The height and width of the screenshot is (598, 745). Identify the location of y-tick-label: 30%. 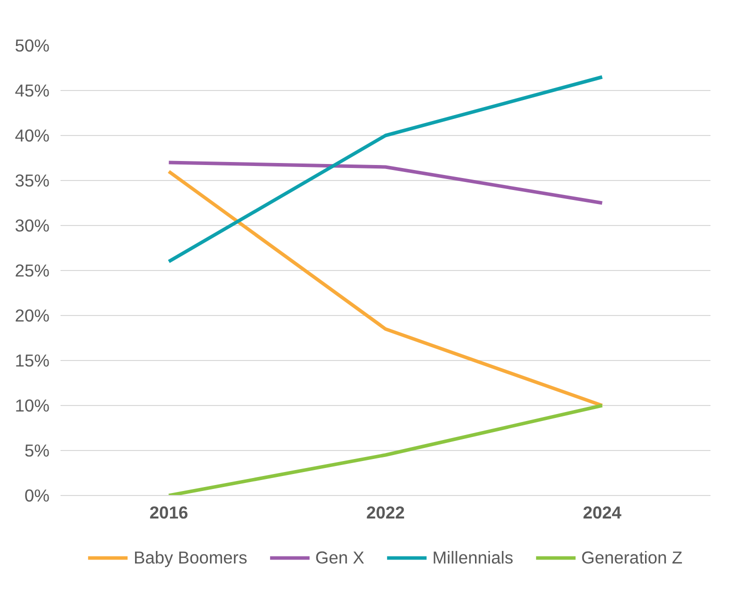
(32, 226).